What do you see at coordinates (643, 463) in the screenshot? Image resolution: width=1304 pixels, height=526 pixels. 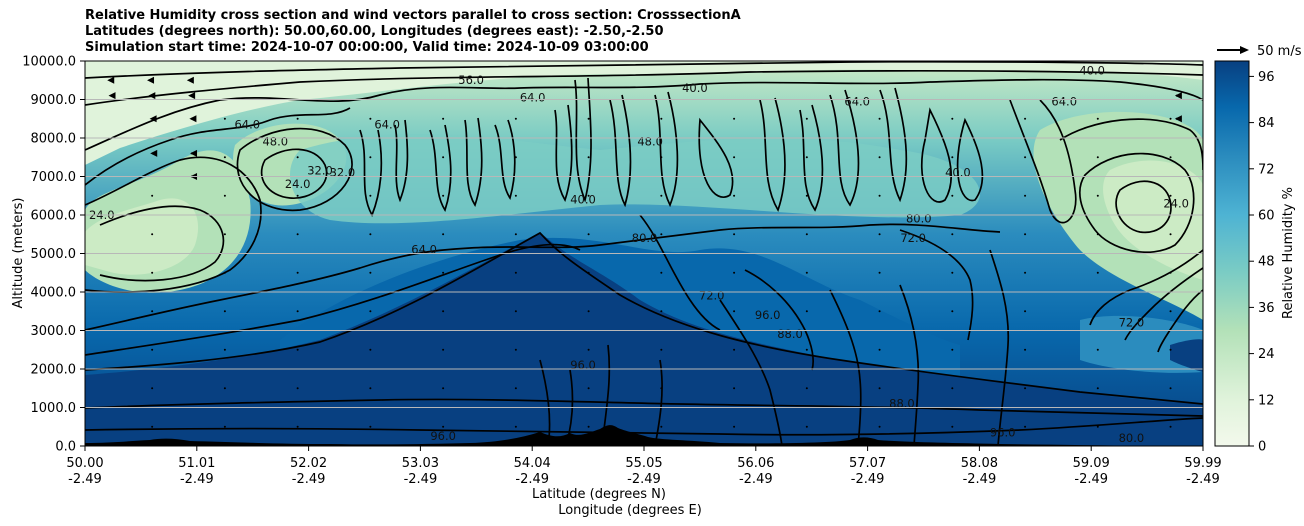 I see `x-tick-label-lat: 55.05` at bounding box center [643, 463].